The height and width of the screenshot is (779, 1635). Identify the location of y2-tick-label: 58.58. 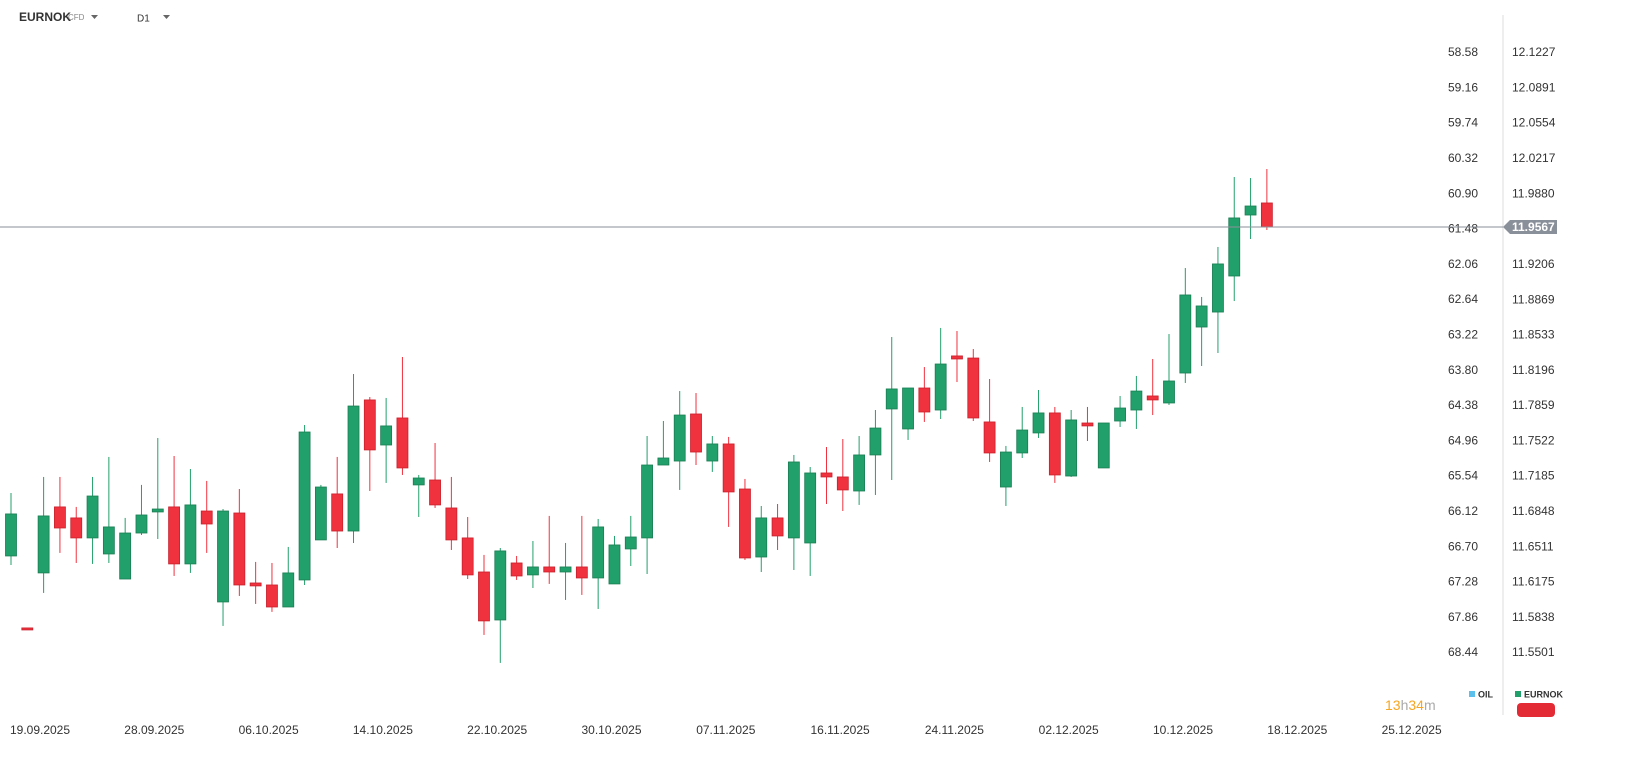
(1463, 52).